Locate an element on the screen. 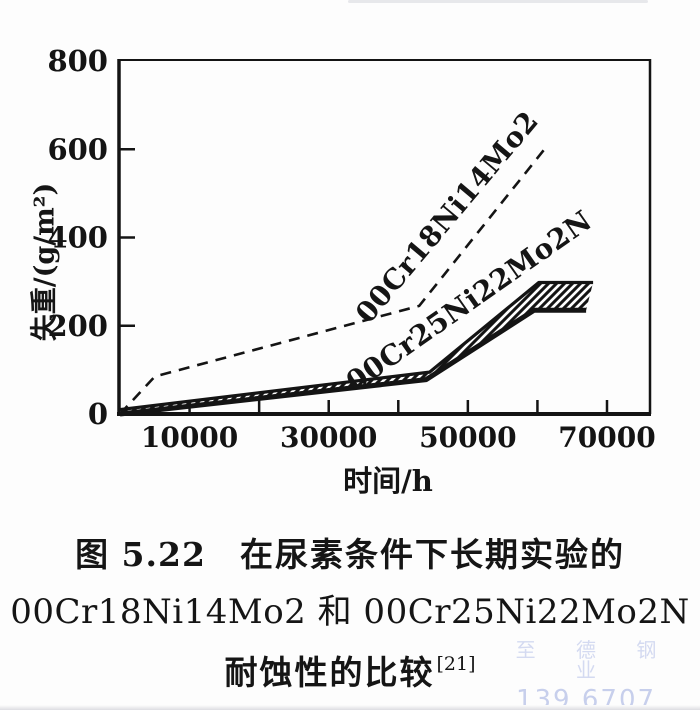 The width and height of the screenshot is (700, 710). y-axis-label: 失重/(g/m²) is located at coordinates (45, 262).